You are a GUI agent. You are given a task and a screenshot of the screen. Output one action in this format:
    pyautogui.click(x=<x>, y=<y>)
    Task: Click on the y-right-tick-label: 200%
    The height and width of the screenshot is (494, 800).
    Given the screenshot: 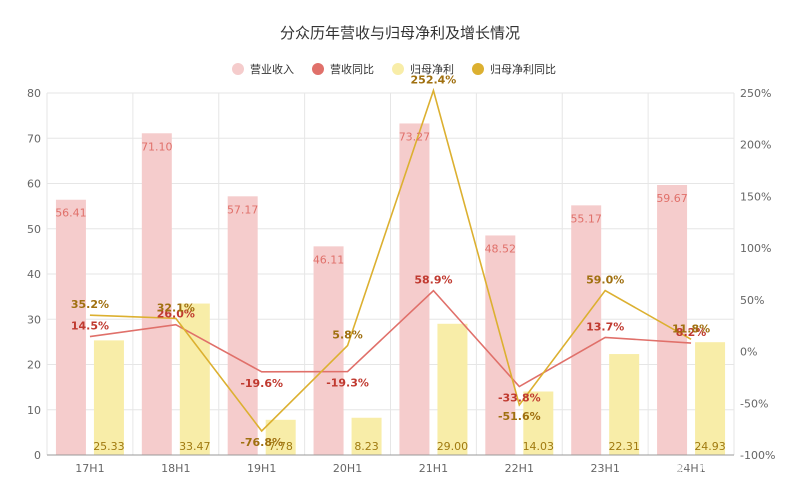 What is the action you would take?
    pyautogui.click(x=755, y=145)
    